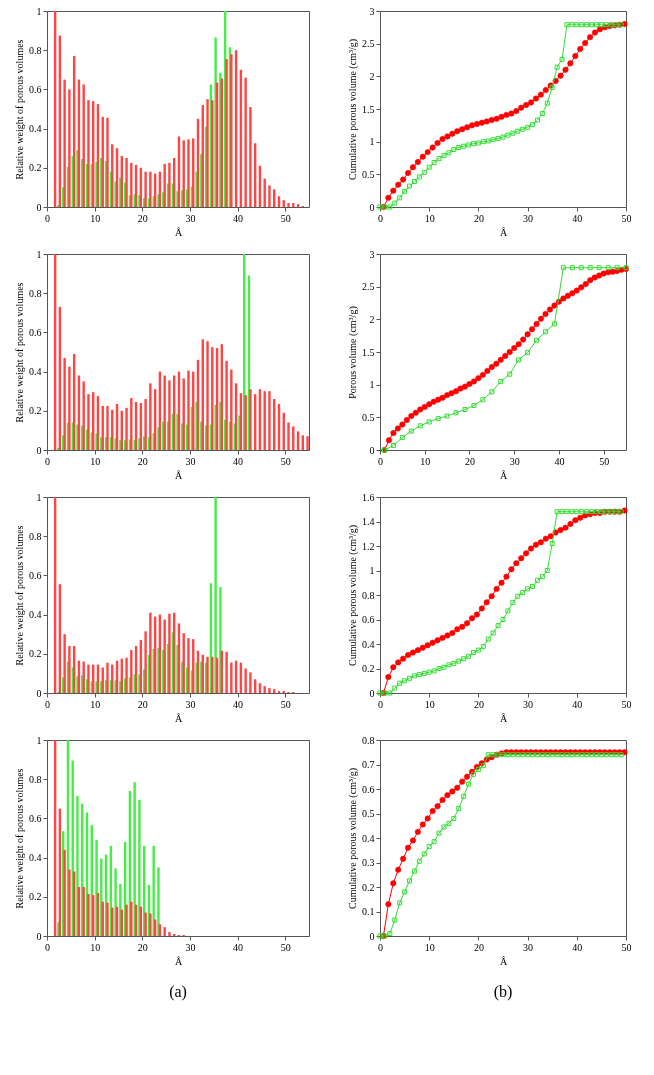 The image size is (654, 1075). What do you see at coordinates (367, 764) in the screenshot?
I see `y-tick-label: 0.7` at bounding box center [367, 764].